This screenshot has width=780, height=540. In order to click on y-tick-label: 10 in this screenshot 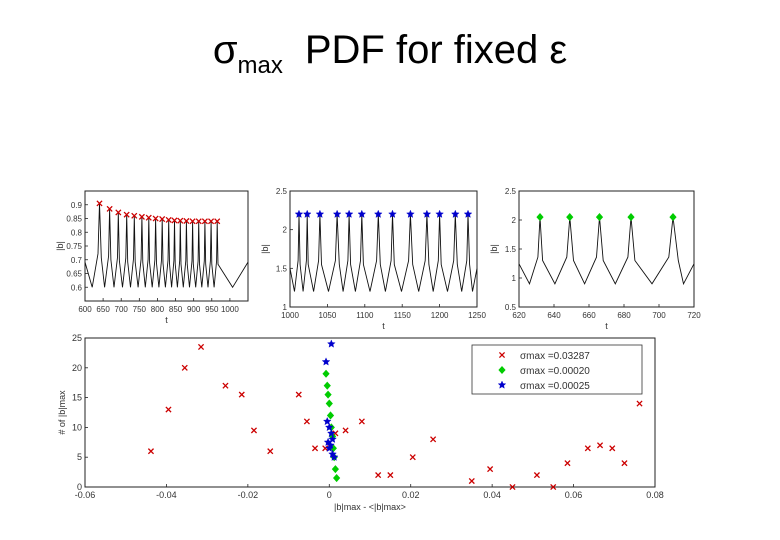, I will do `click(77, 427)`.